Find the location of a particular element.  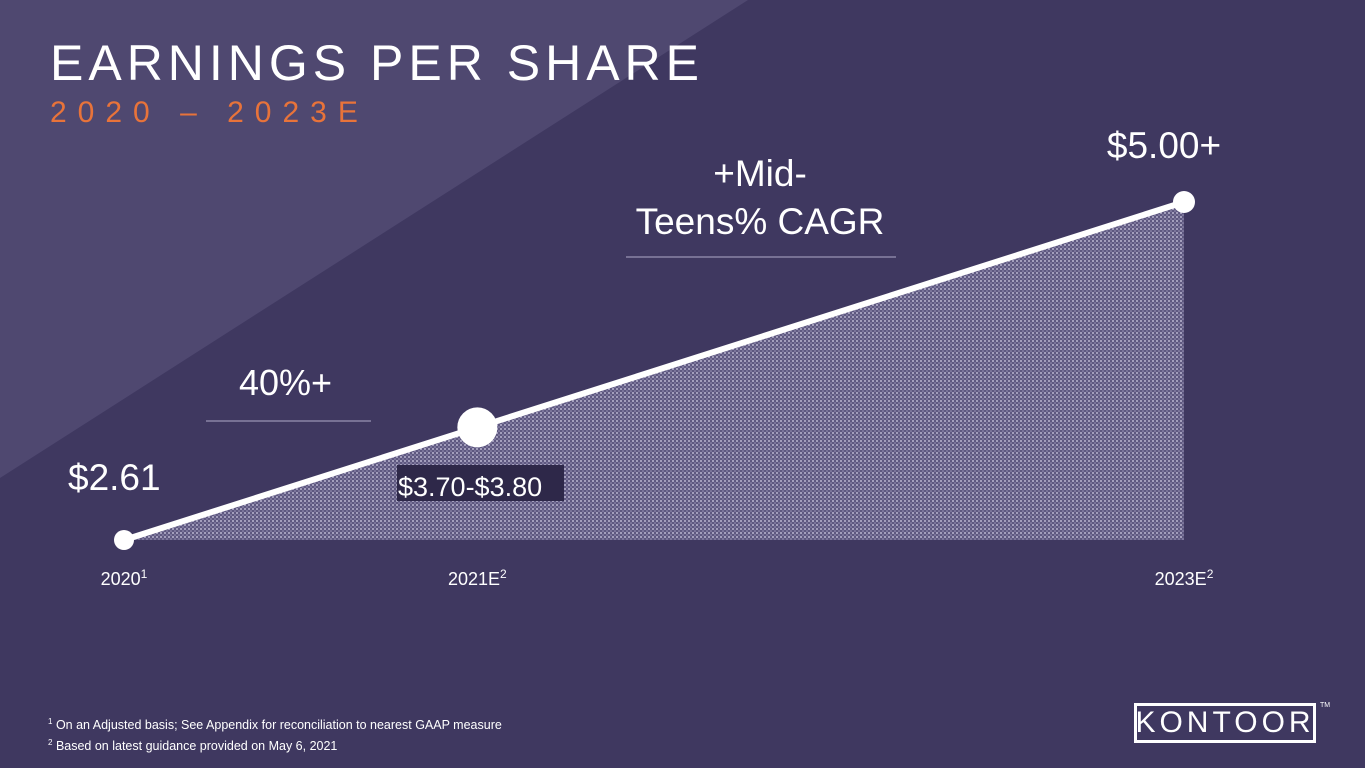

x-tick-label-2021e: 2021E2 is located at coordinates (477, 578).